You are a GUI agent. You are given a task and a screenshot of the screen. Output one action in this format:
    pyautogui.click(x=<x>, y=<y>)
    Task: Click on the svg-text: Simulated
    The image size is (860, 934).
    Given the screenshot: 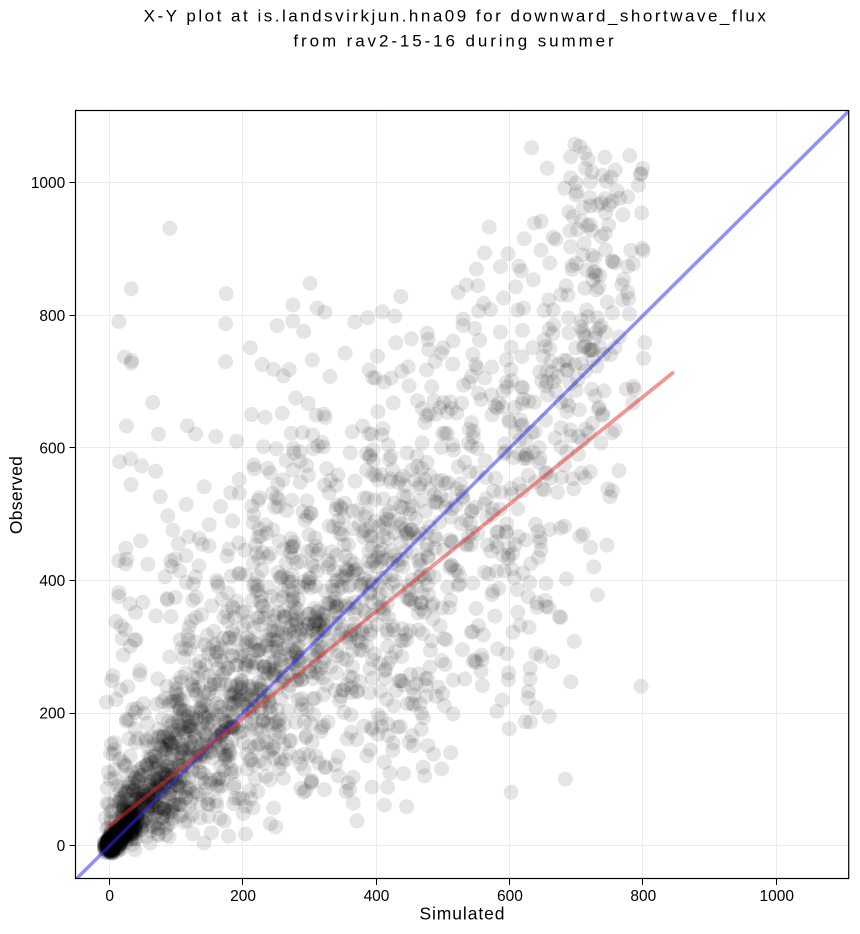 What is the action you would take?
    pyautogui.click(x=462, y=914)
    